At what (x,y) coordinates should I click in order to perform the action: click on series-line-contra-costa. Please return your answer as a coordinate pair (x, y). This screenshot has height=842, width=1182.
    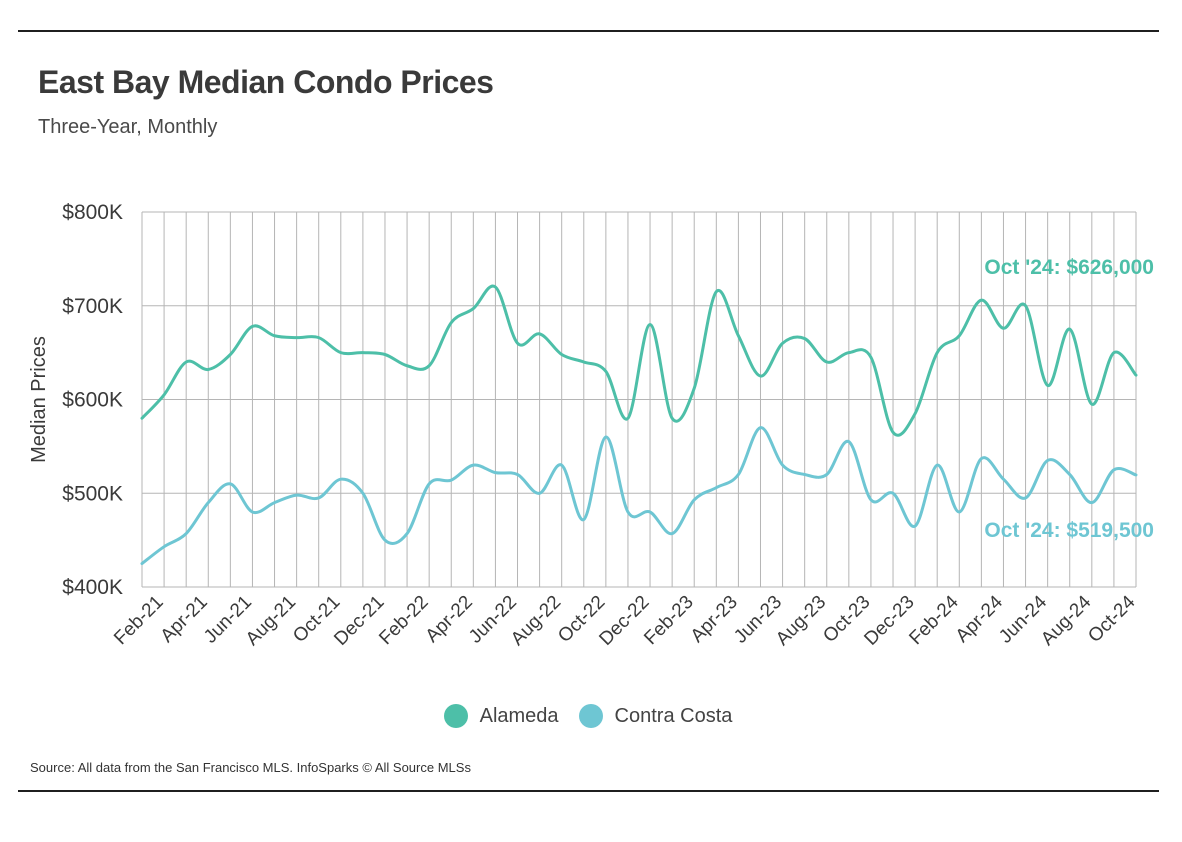
    Looking at the image, I should click on (639, 496).